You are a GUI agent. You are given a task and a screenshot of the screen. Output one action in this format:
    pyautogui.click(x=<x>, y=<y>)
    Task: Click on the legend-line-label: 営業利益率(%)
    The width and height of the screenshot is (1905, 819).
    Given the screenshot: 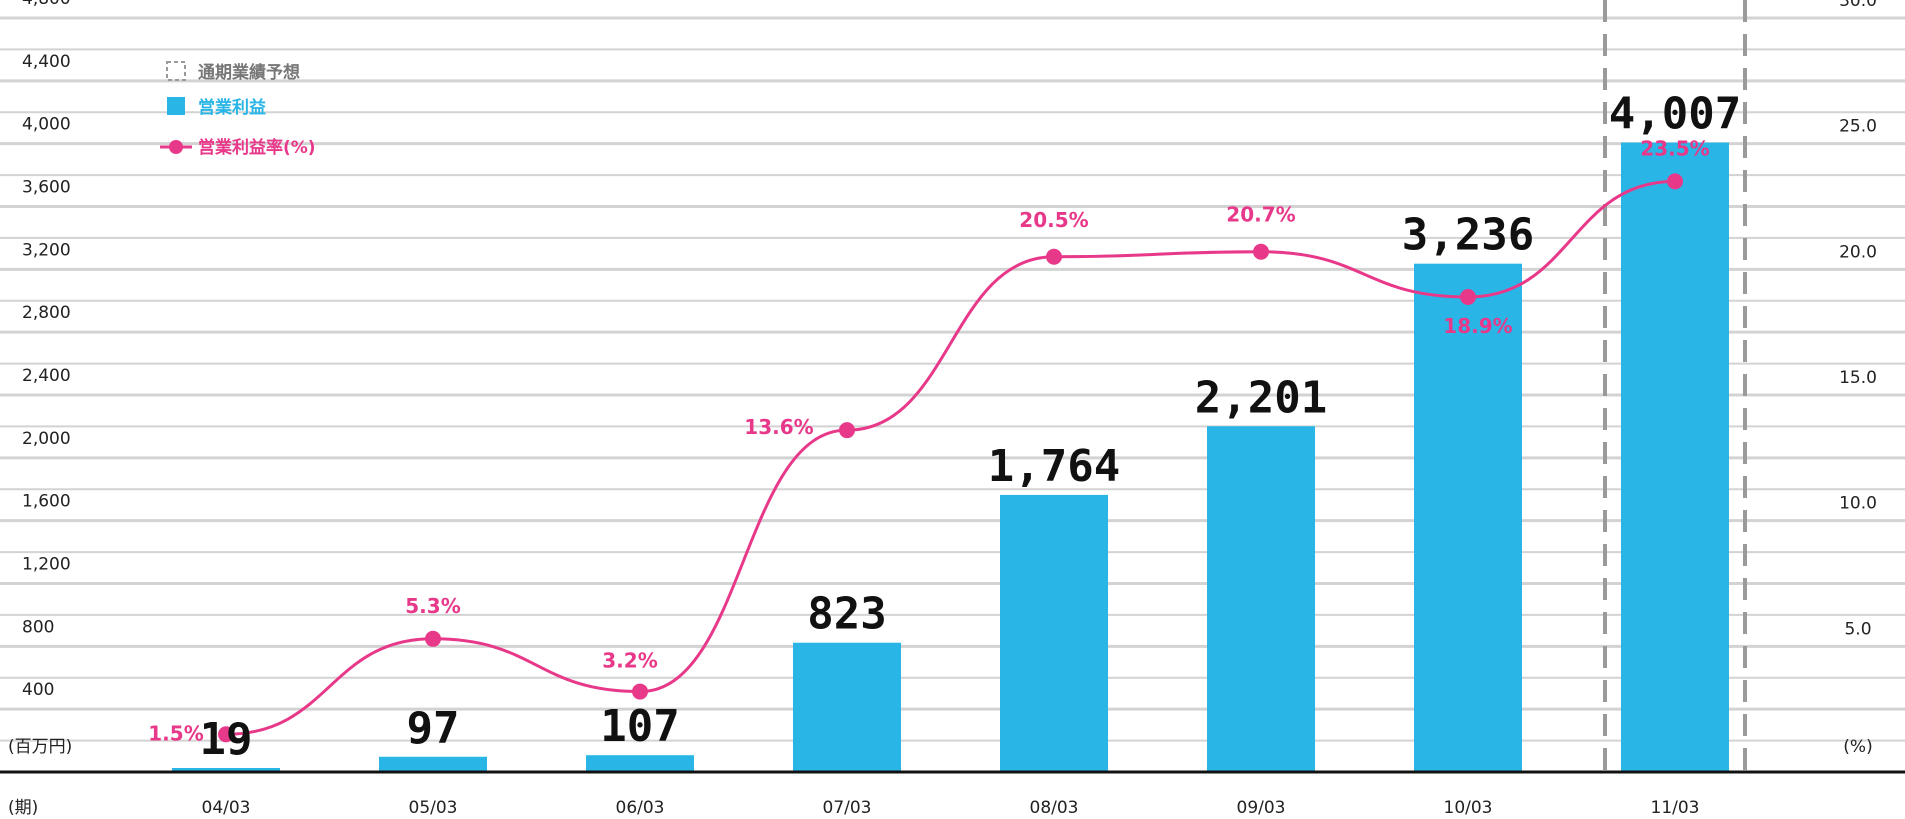 What is the action you would take?
    pyautogui.click(x=257, y=147)
    